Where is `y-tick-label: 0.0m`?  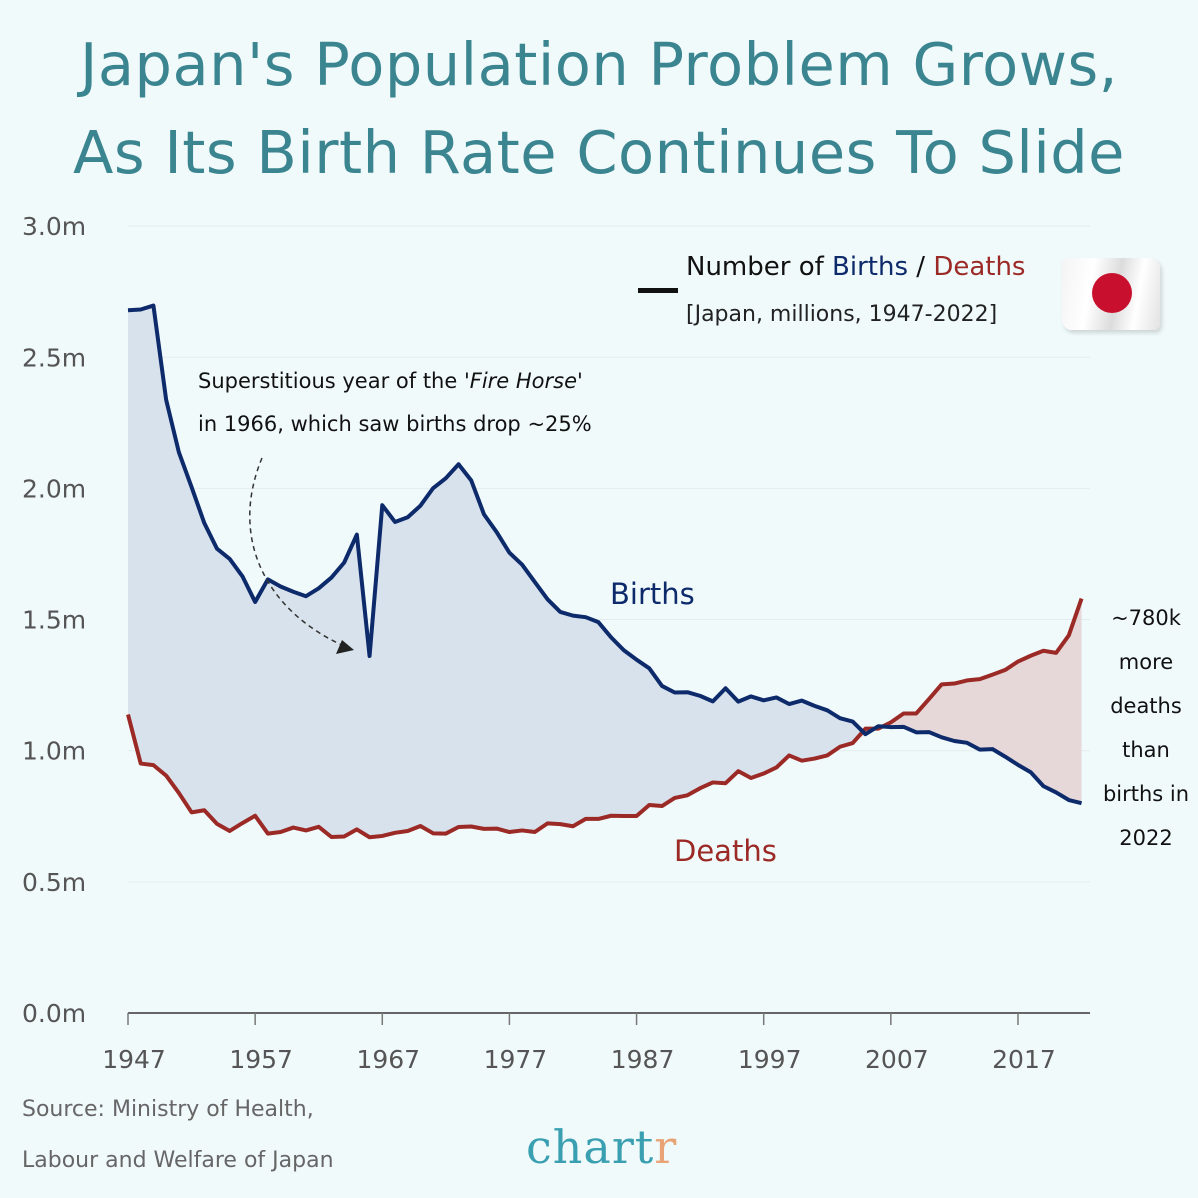
y-tick-label: 0.0m is located at coordinates (54, 1013).